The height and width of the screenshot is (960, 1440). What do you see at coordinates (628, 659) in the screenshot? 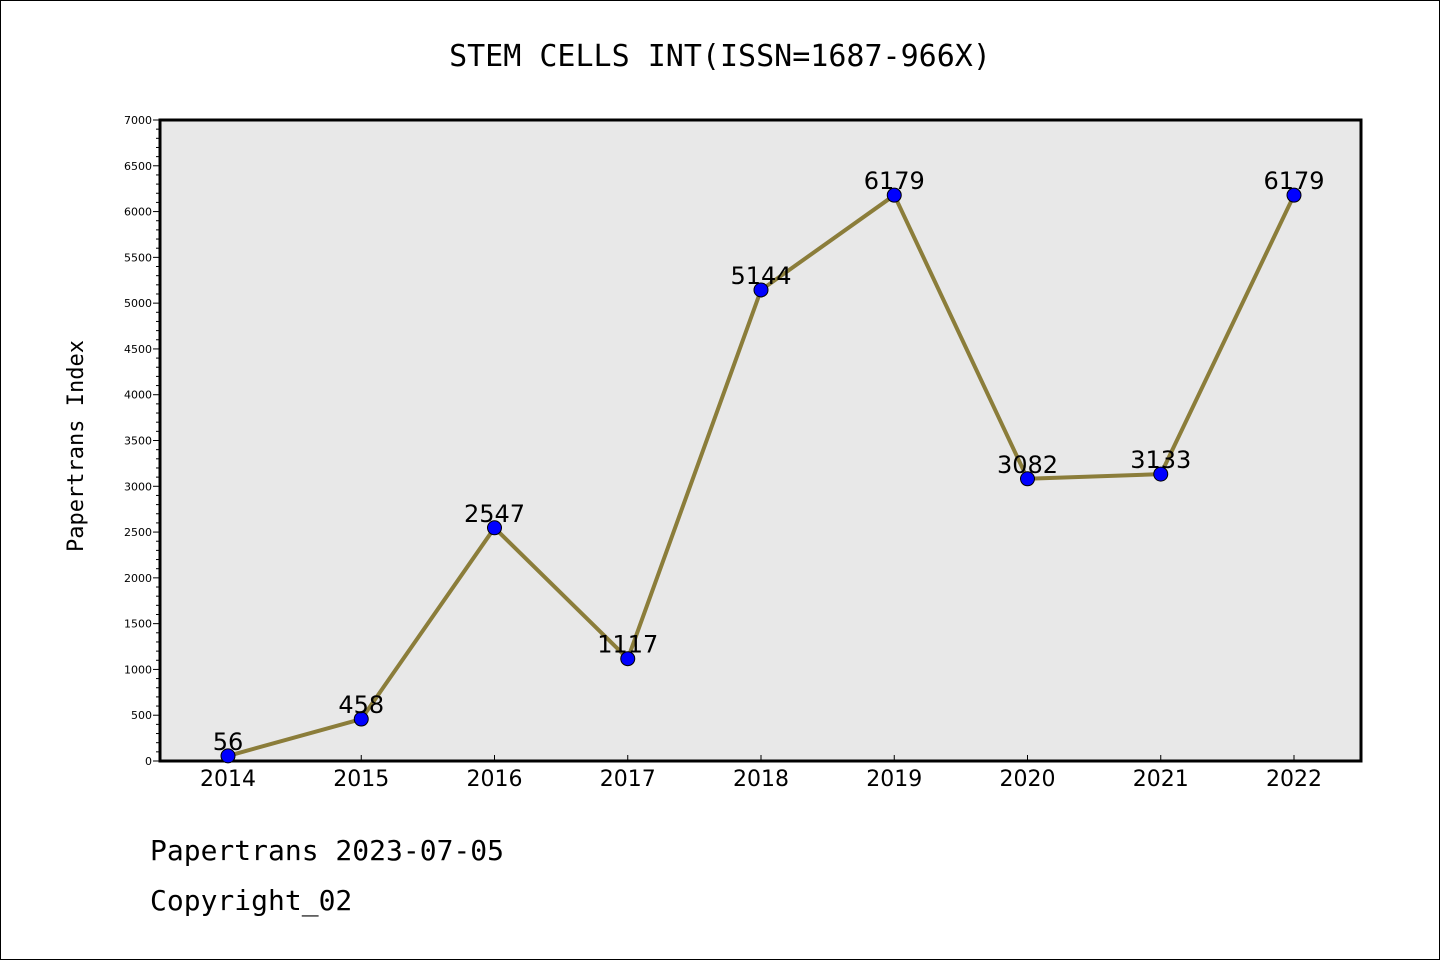
I see `data-point-2017` at bounding box center [628, 659].